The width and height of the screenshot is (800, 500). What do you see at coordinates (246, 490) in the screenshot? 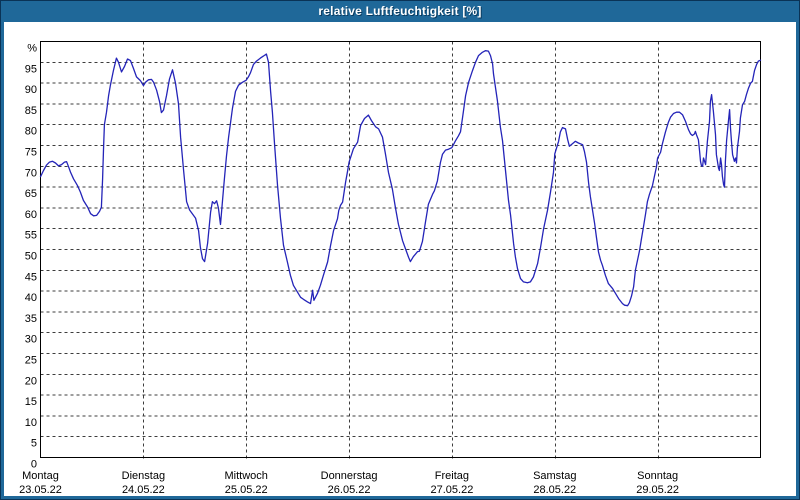
I see `x-date-label: 25.05.22` at bounding box center [246, 490].